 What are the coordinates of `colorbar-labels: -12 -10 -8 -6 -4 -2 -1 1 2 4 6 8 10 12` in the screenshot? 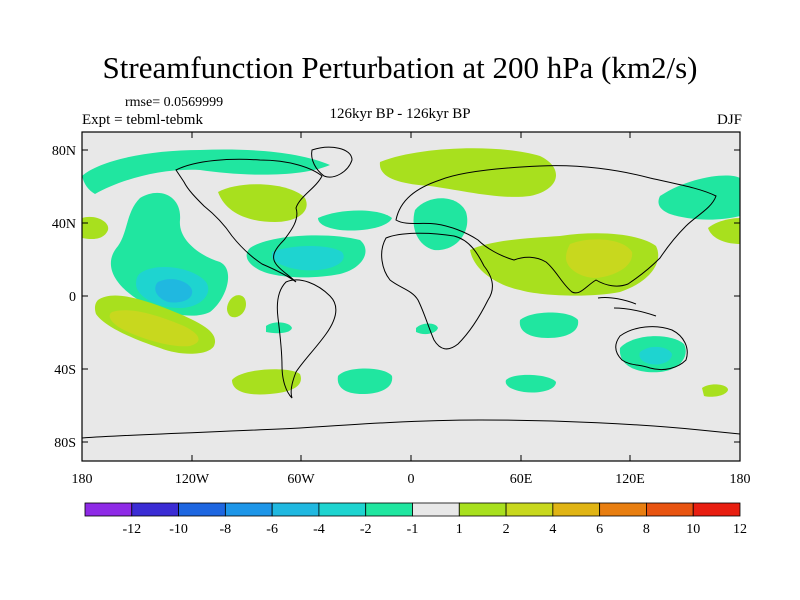 It's located at (434, 529).